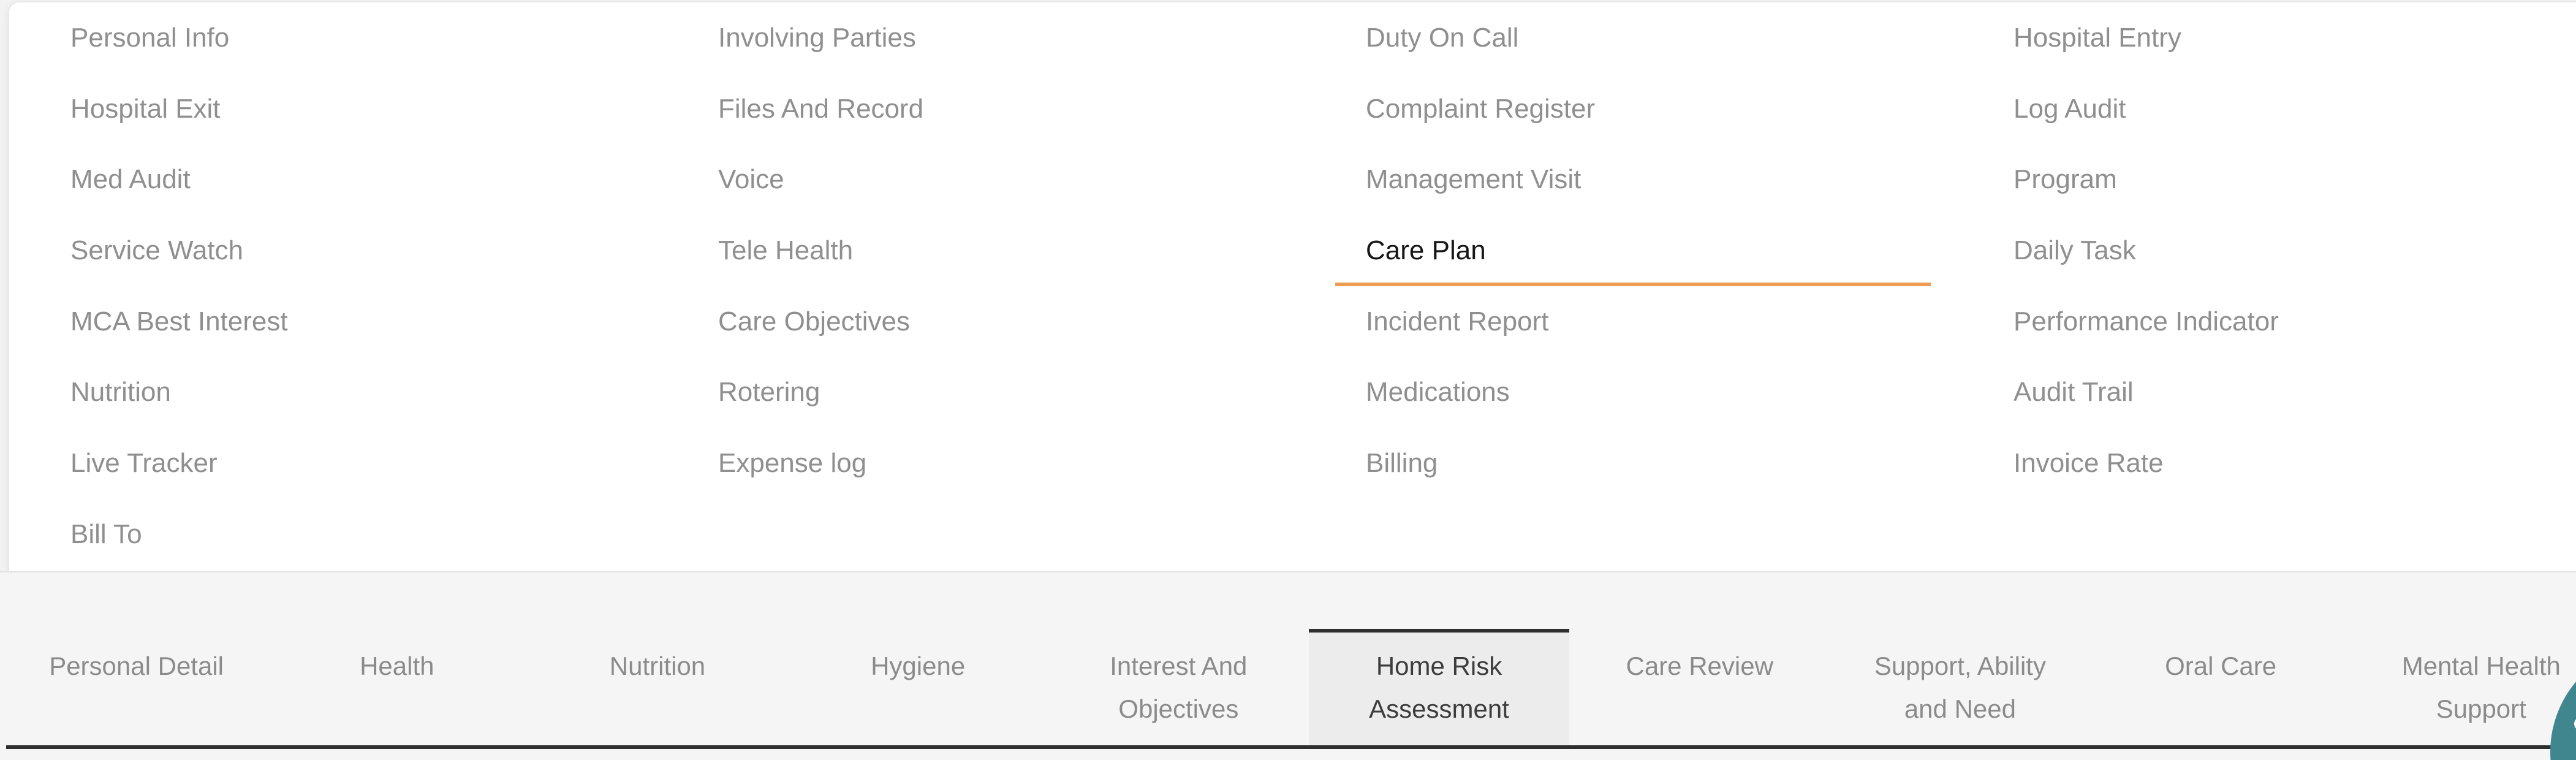 The image size is (2576, 760). What do you see at coordinates (1291, 747) in the screenshot?
I see `tabbar-bottom-line` at bounding box center [1291, 747].